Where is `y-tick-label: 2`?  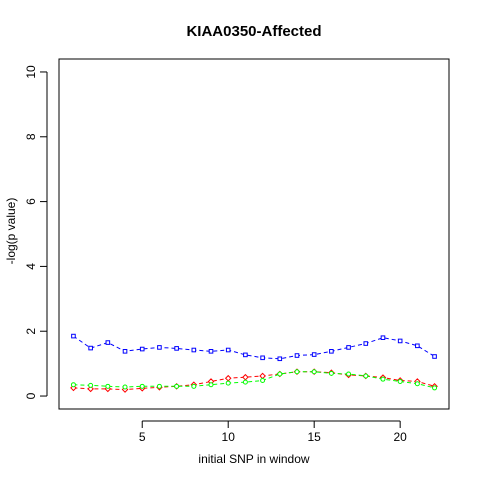
y-tick-label: 2 is located at coordinates (31, 331).